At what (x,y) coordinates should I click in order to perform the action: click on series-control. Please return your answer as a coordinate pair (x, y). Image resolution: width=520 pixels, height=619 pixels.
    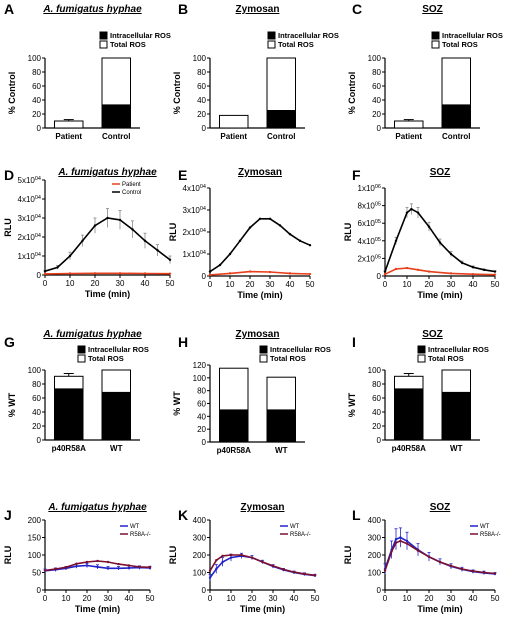
    Looking at the image, I should click on (107, 240).